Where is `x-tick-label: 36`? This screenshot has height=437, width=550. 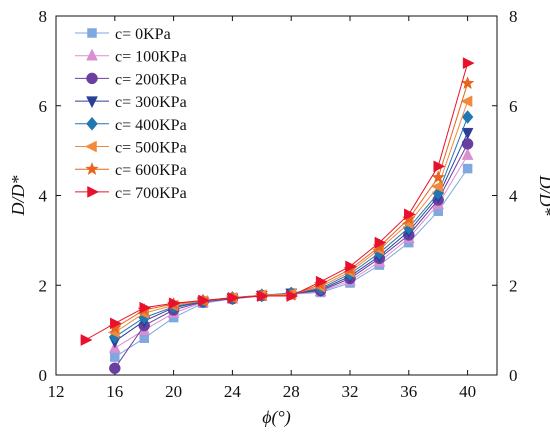
x-tick-label: 36 is located at coordinates (408, 391).